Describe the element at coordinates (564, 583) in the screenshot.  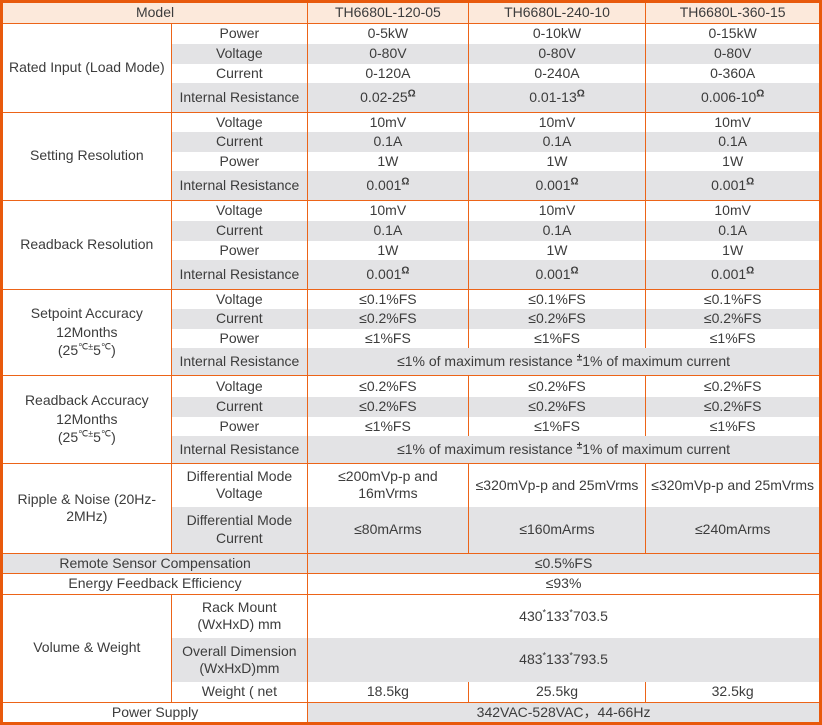
I see `spec-value-merged: ≤93%` at that location.